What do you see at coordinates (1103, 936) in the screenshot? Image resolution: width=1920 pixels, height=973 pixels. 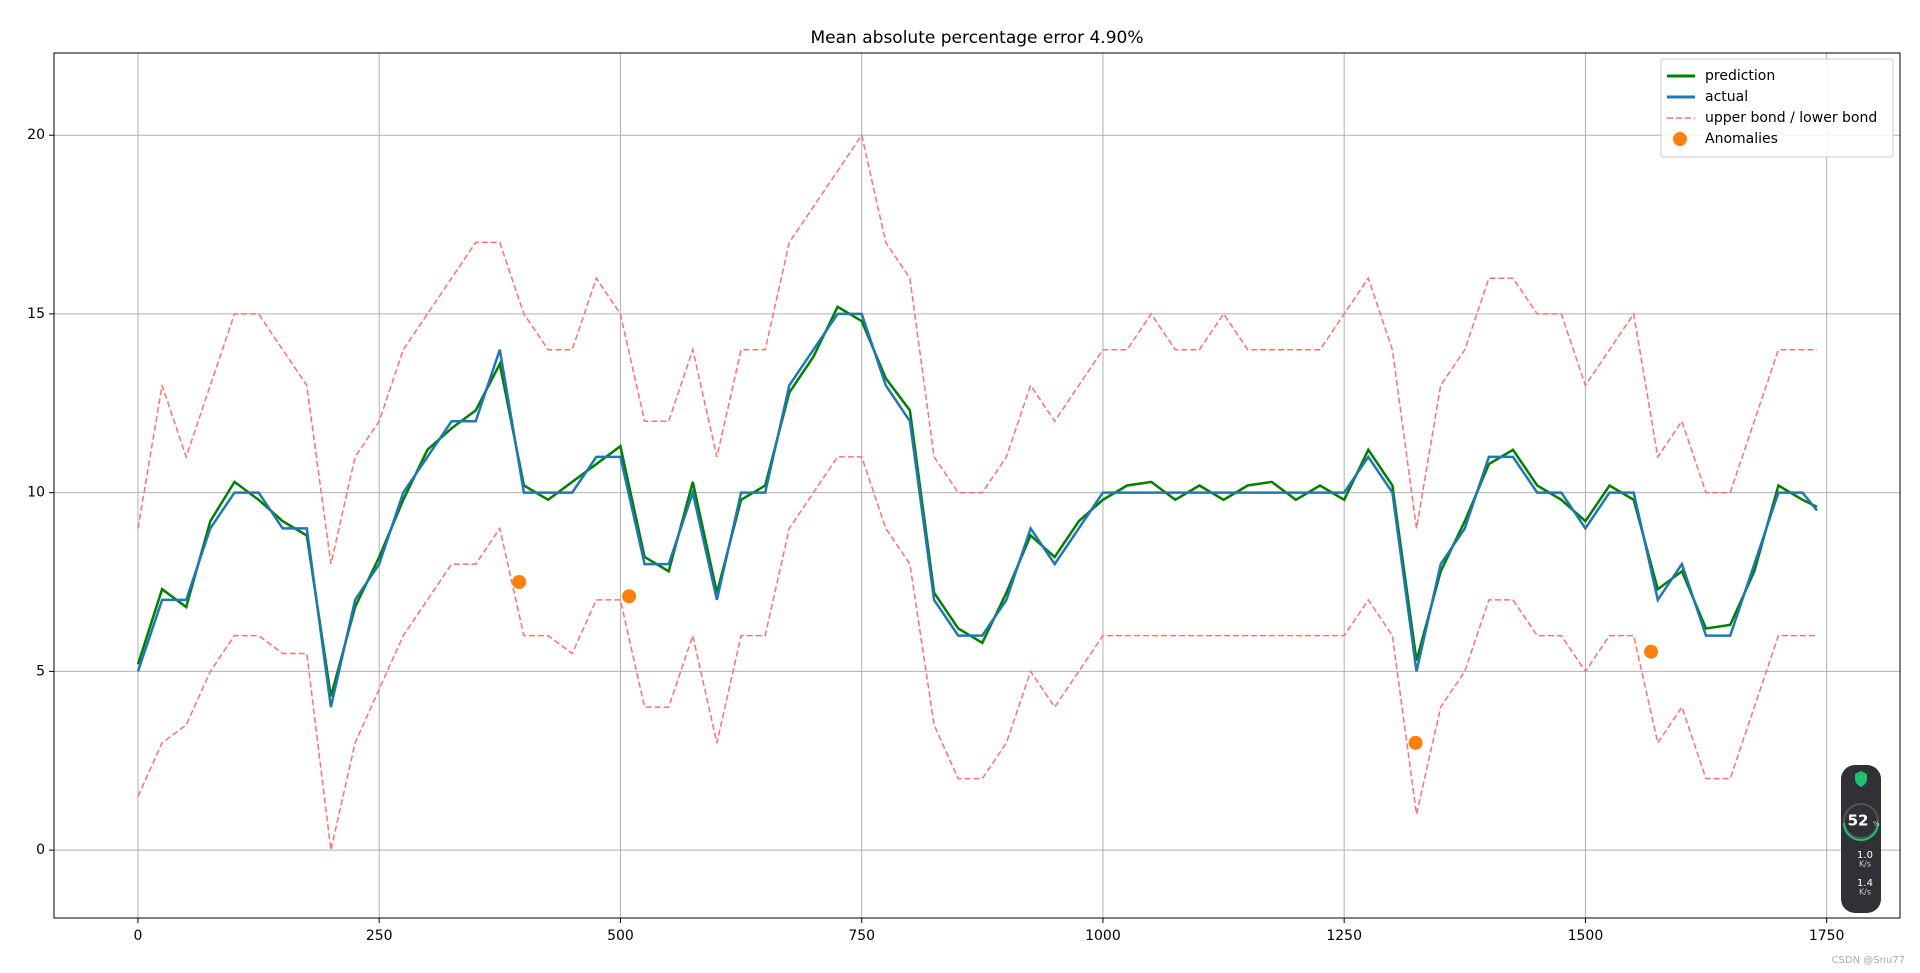 I see `x-tick-label: 1000` at bounding box center [1103, 936].